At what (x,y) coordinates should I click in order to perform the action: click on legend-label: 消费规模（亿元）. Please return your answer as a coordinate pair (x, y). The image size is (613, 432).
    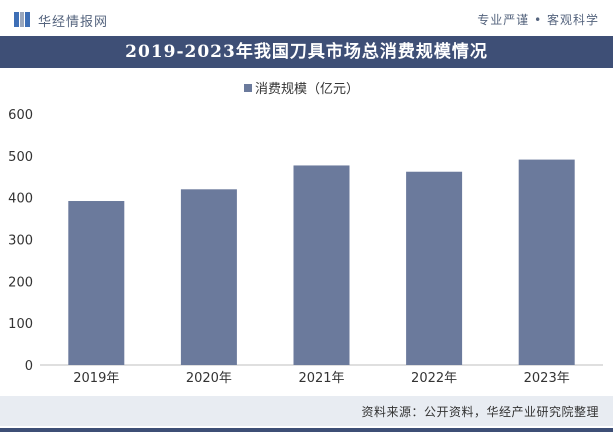
    Looking at the image, I should click on (307, 89).